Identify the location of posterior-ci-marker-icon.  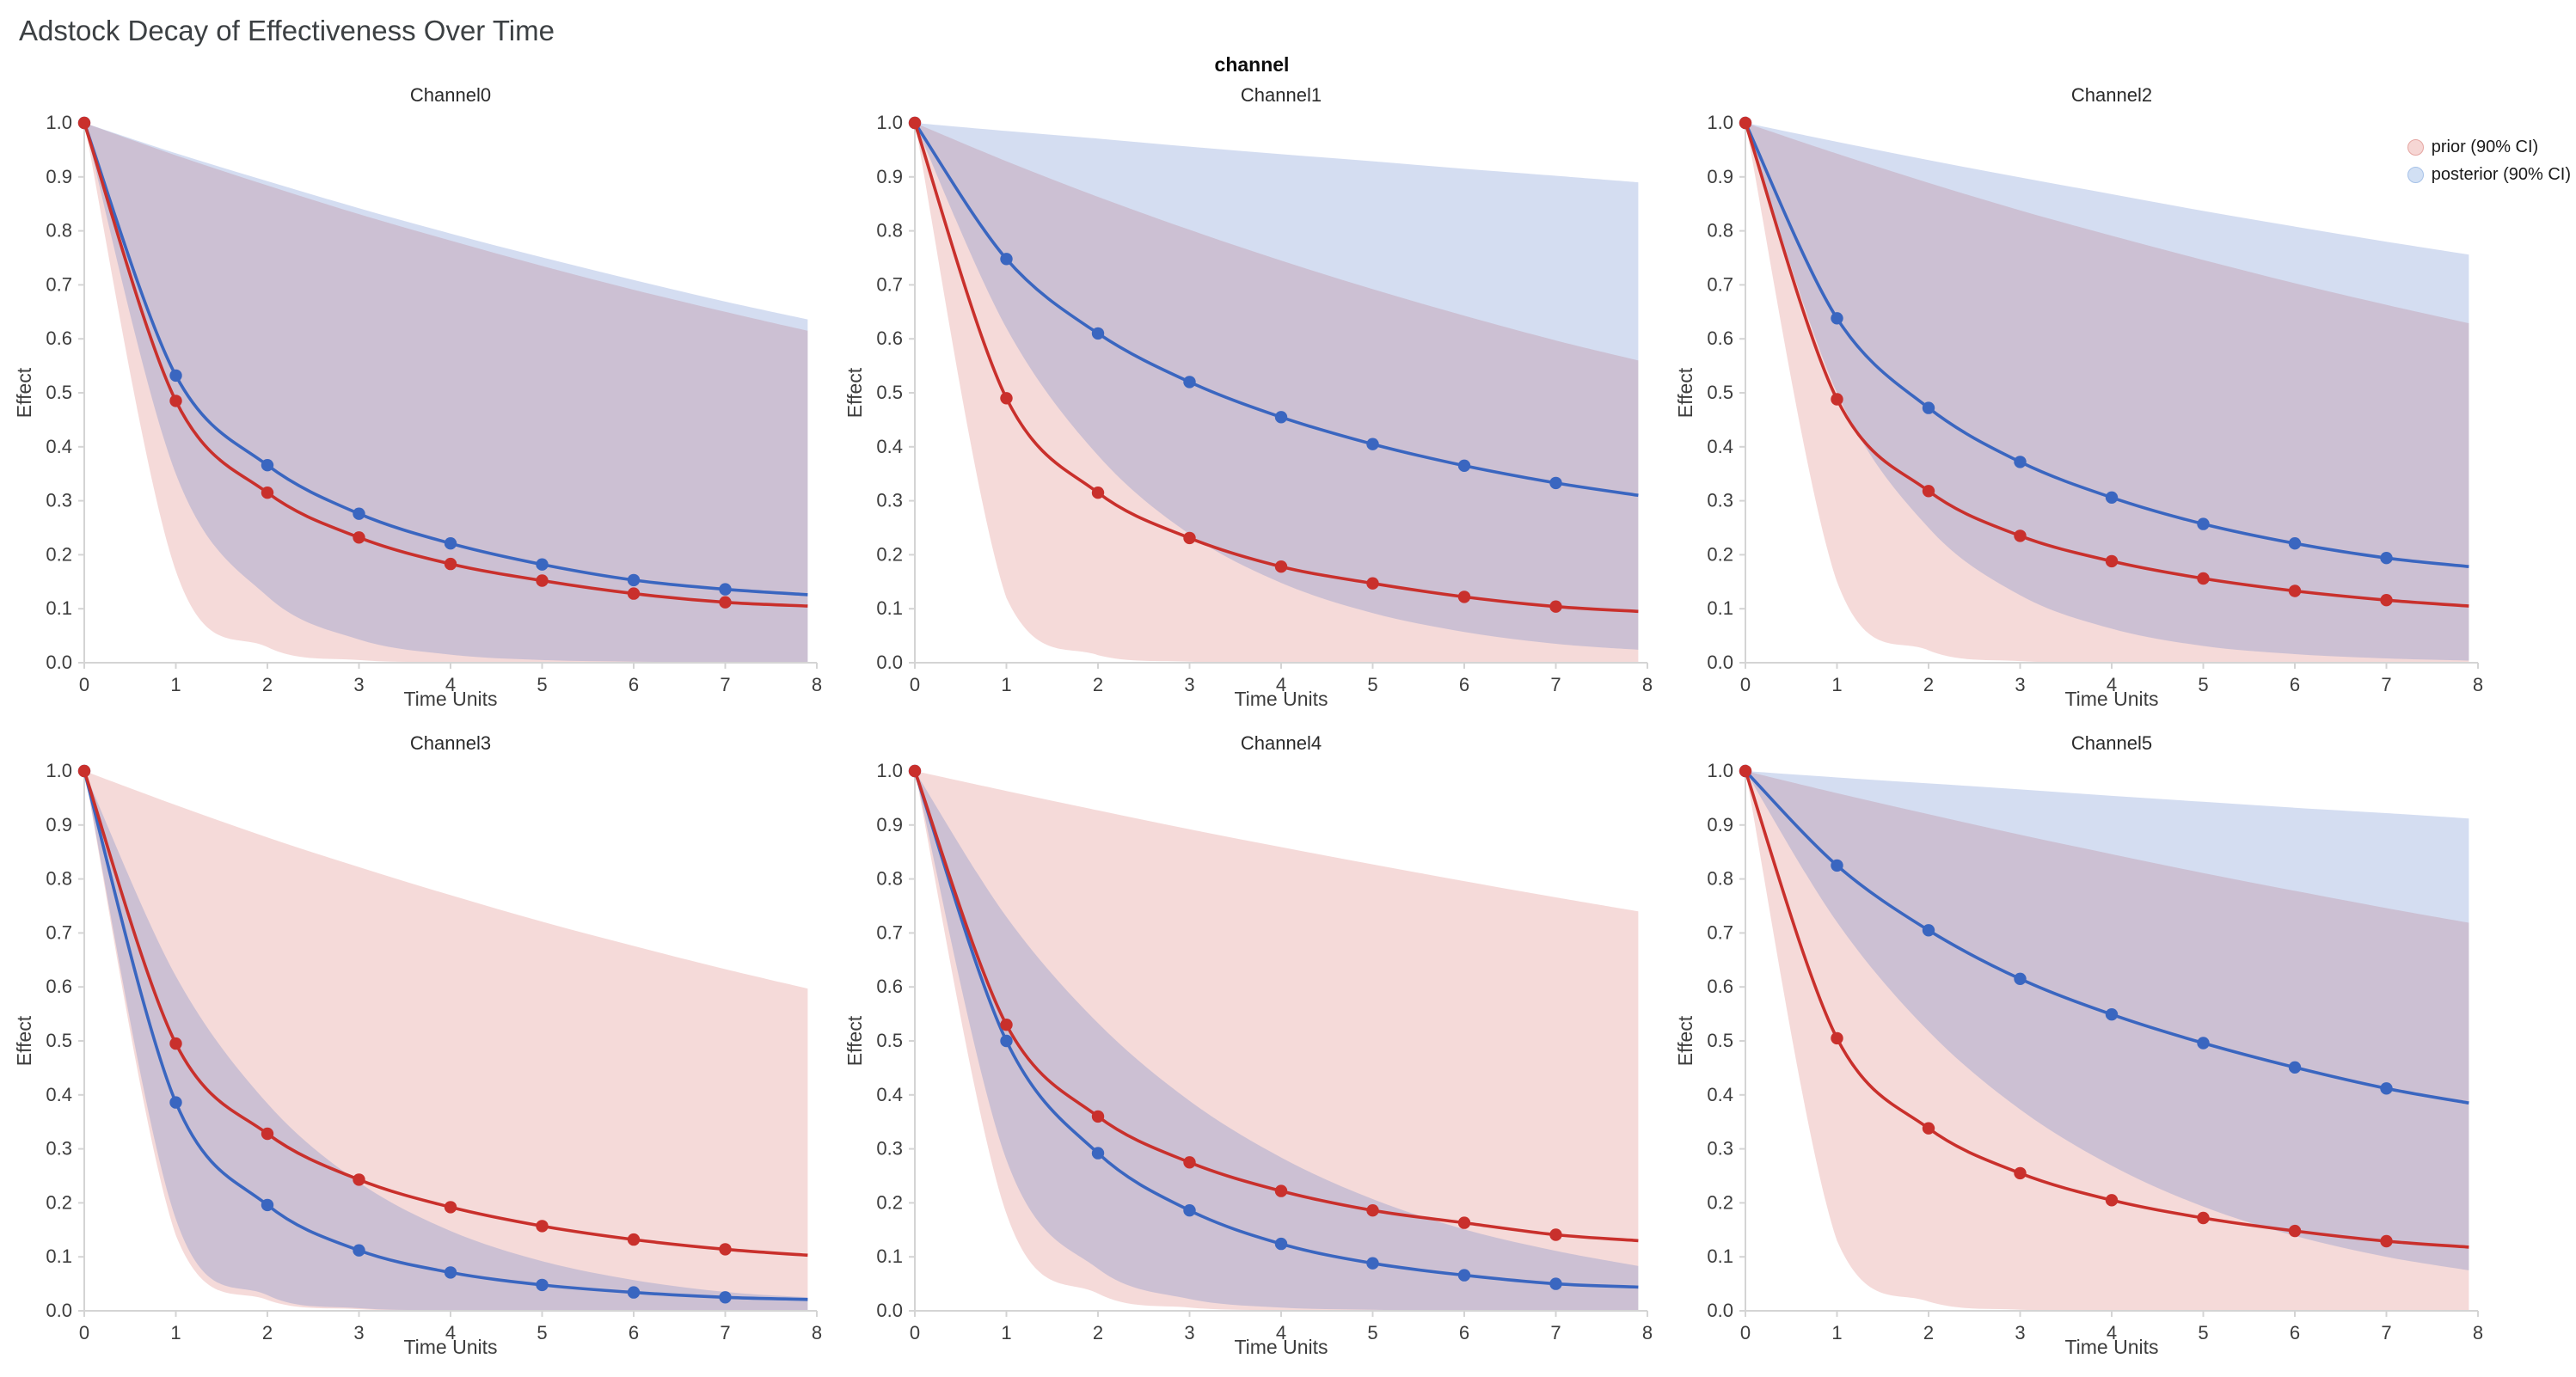
(2415, 175).